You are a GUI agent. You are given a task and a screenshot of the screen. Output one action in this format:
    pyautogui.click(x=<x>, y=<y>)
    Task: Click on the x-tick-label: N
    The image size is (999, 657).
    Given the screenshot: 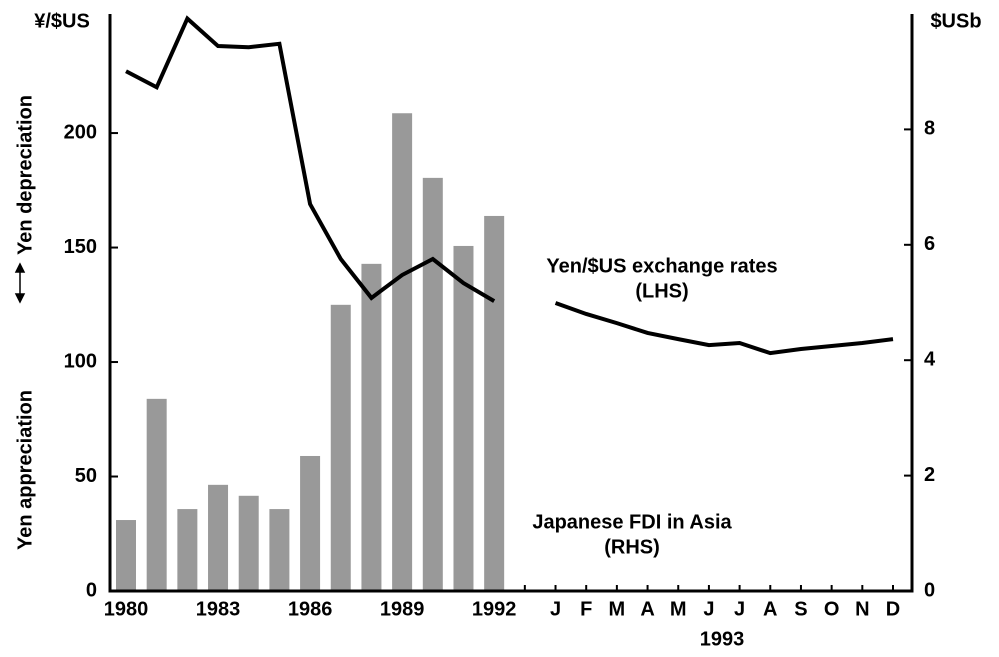 What is the action you would take?
    pyautogui.click(x=862, y=609)
    